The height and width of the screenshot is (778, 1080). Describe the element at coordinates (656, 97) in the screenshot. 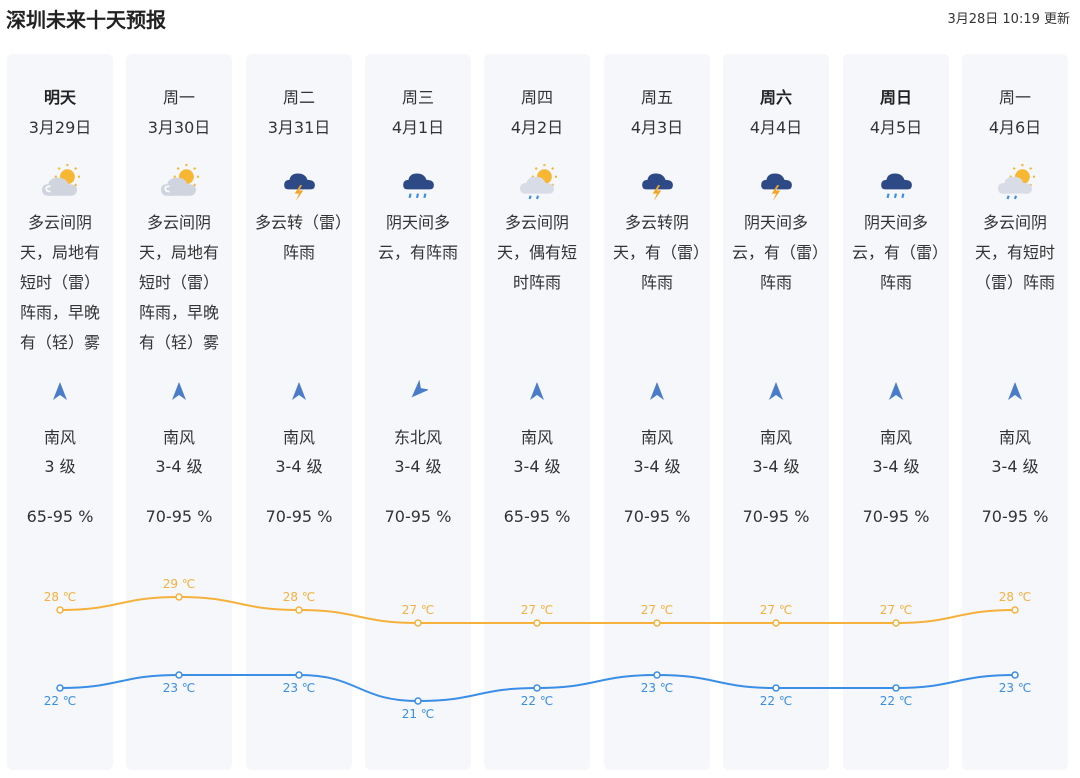

I see `day-label: 周五` at that location.